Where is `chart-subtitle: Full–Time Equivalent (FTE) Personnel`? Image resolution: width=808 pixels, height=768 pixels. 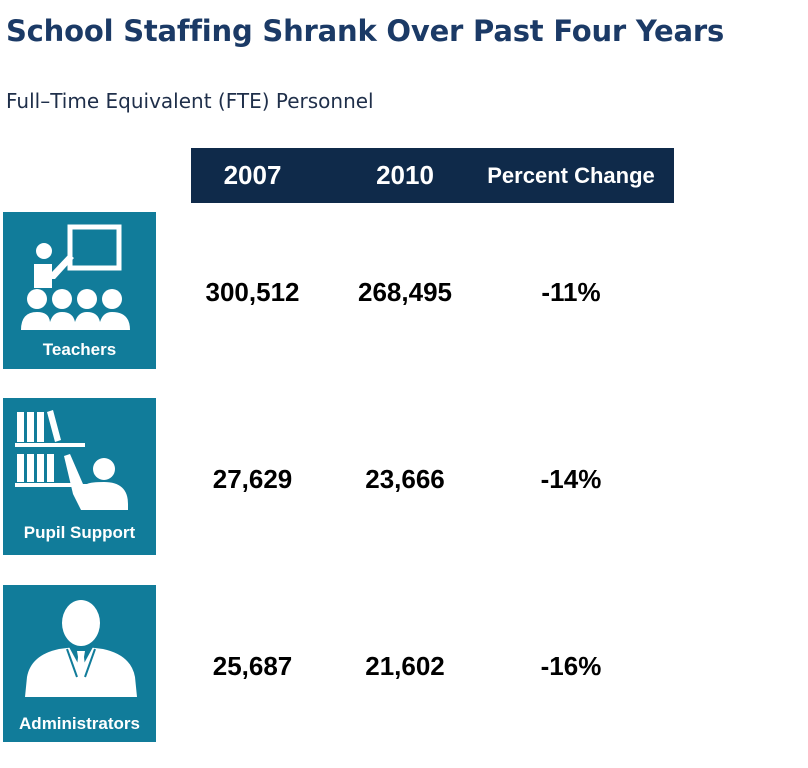 chart-subtitle: Full–Time Equivalent (FTE) Personnel is located at coordinates (190, 101).